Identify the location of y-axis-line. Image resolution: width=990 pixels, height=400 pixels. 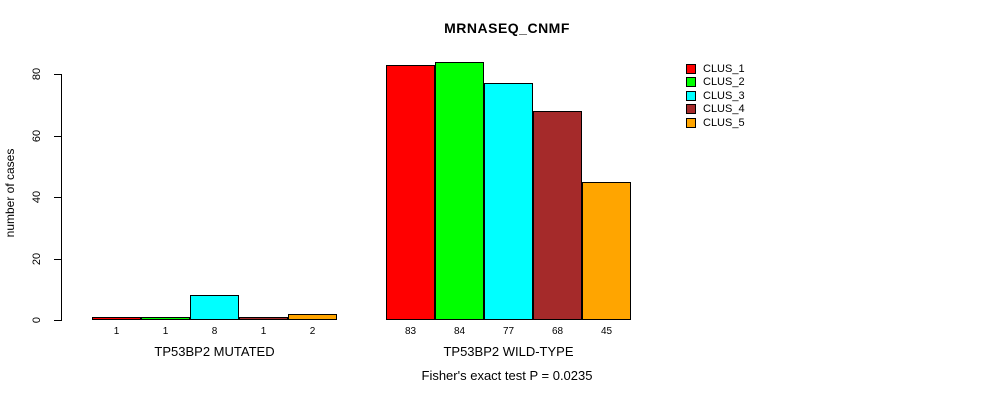
(61, 197).